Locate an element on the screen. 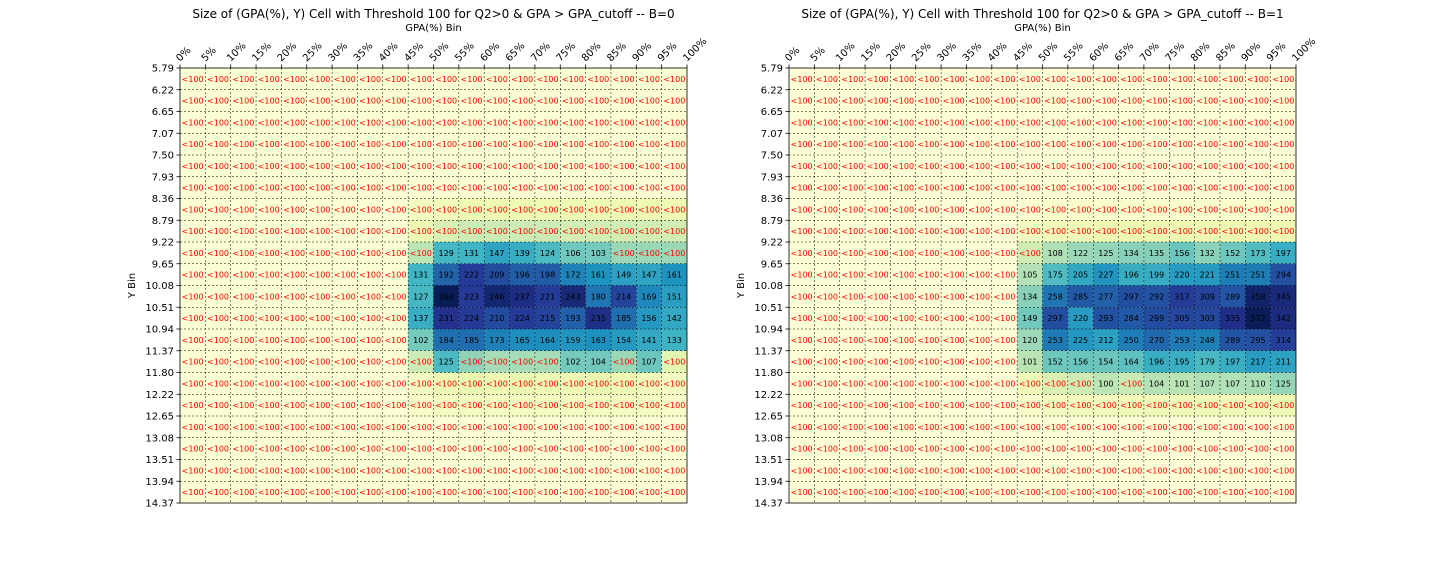 The height and width of the screenshot is (580, 1440). cell-value-label: 251 is located at coordinates (1257, 275).